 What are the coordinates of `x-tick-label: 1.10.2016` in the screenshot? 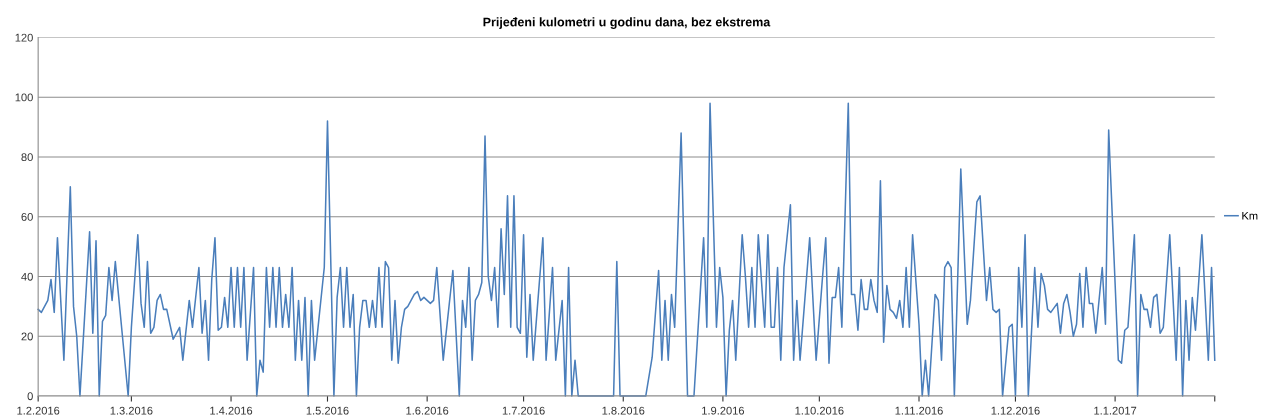 It's located at (819, 410).